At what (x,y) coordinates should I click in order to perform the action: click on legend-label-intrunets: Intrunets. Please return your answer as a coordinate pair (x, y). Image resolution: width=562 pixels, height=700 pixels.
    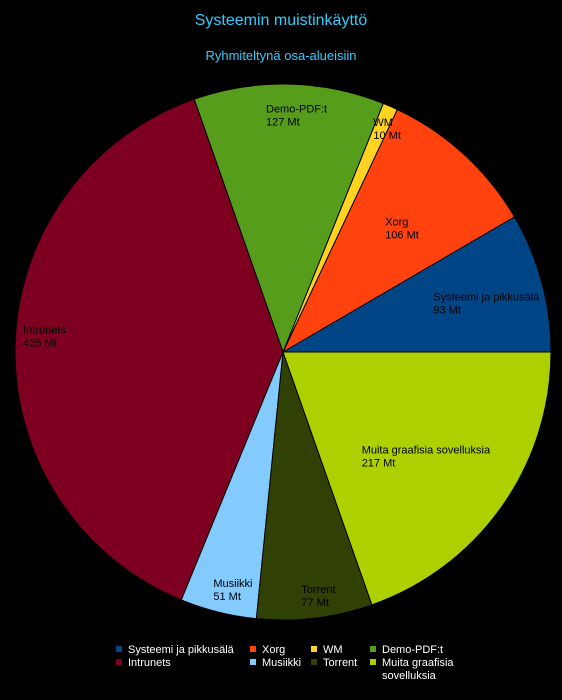
    Looking at the image, I should click on (149, 663).